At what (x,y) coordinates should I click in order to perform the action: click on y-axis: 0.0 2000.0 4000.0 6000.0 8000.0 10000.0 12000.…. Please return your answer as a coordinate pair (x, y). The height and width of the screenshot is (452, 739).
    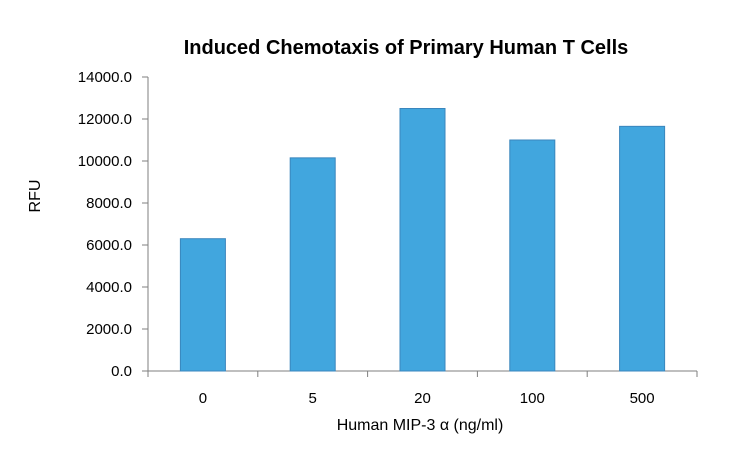
    Looking at the image, I should click on (113, 224).